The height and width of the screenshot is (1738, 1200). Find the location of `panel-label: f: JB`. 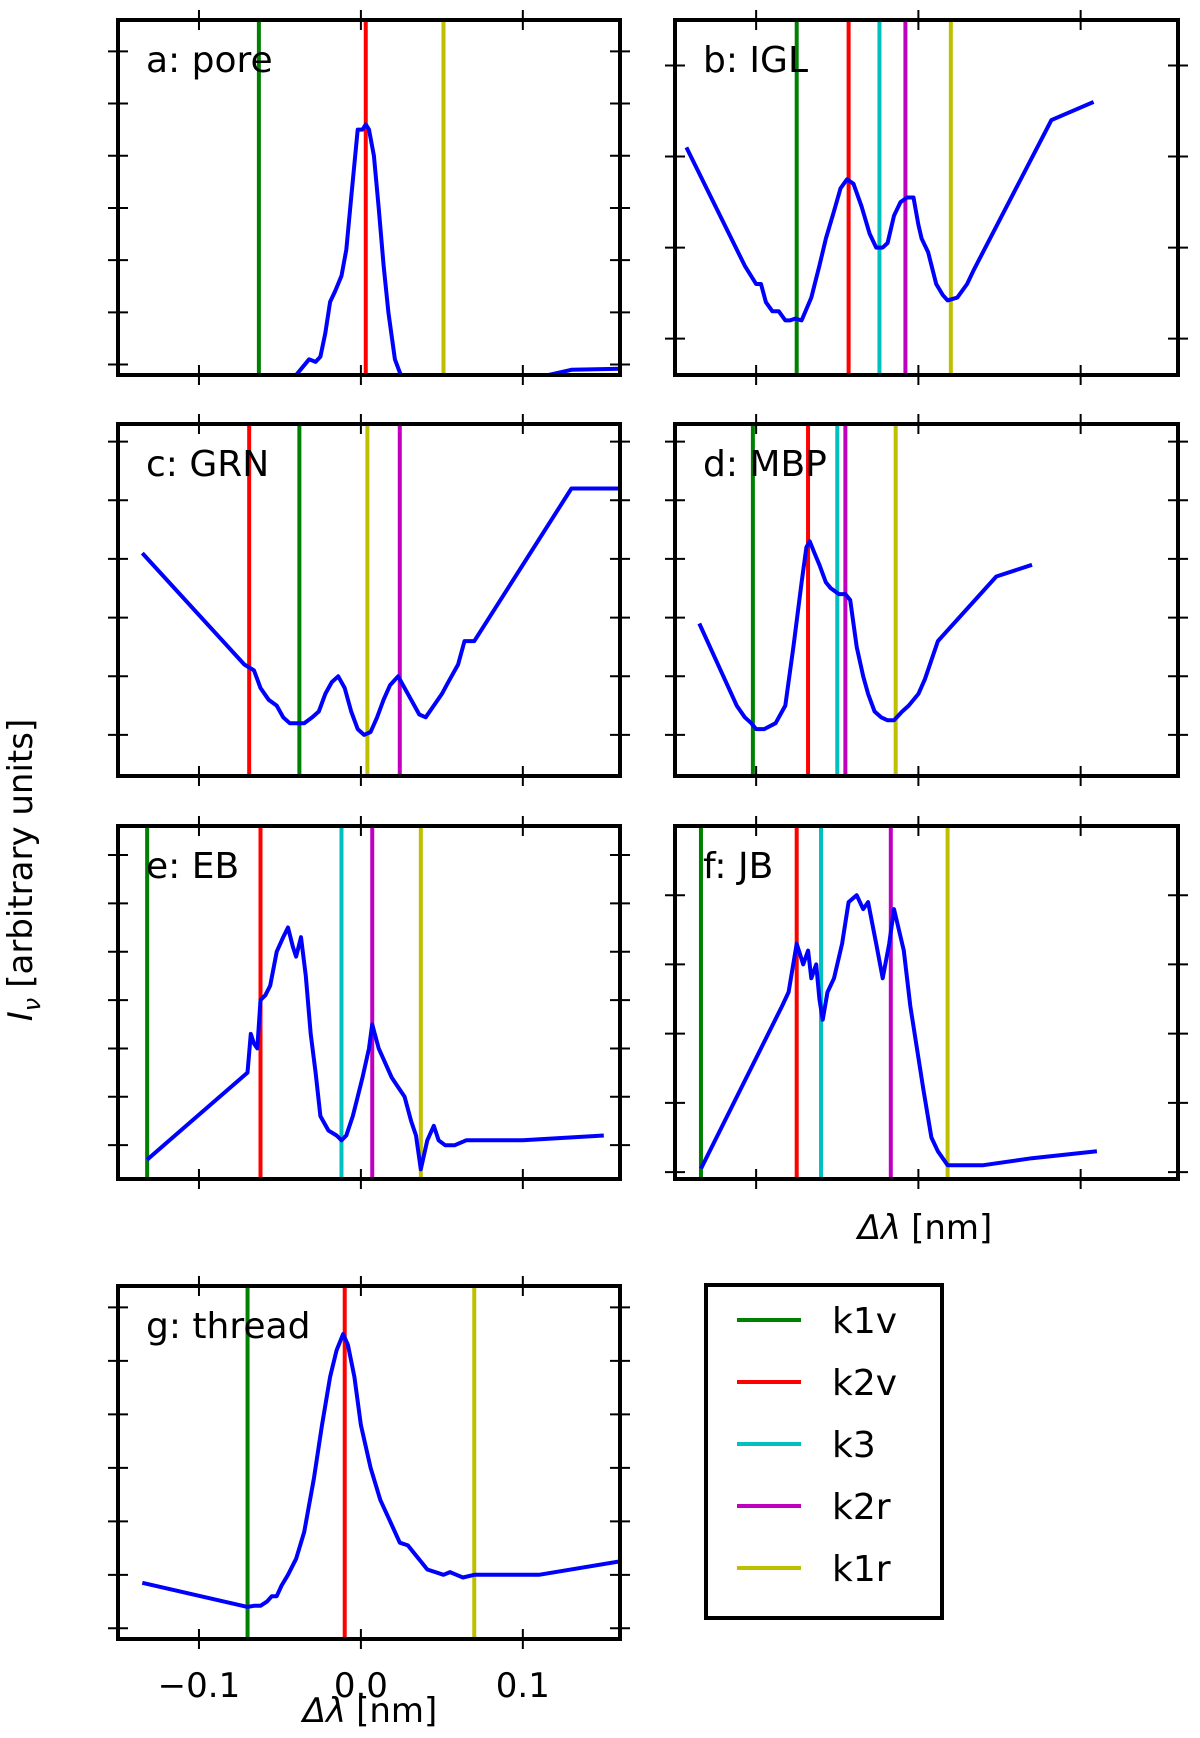

panel-label: f: JB is located at coordinates (738, 866).